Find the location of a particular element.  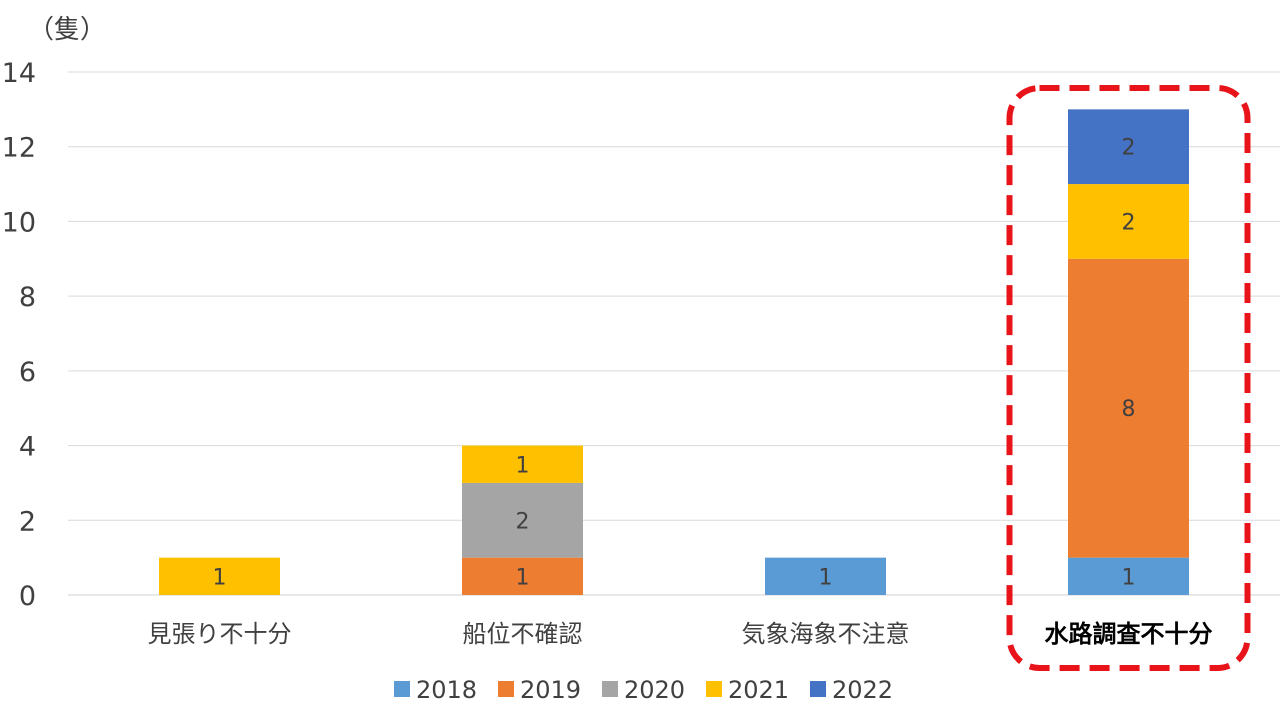

bar-segment-2022 is located at coordinates (1128, 147).